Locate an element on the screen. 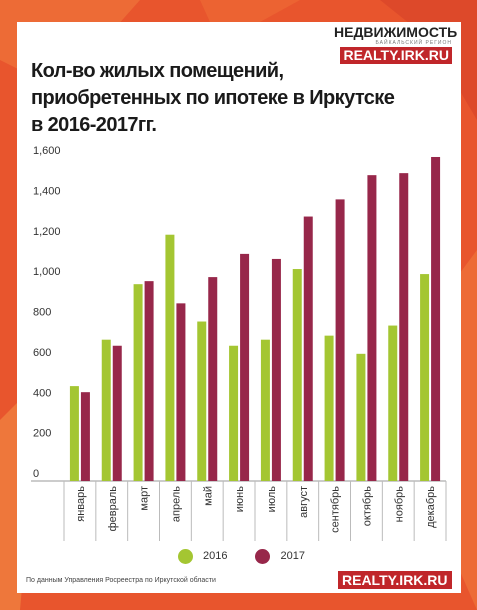  bar-2016-июнь is located at coordinates (234, 413).